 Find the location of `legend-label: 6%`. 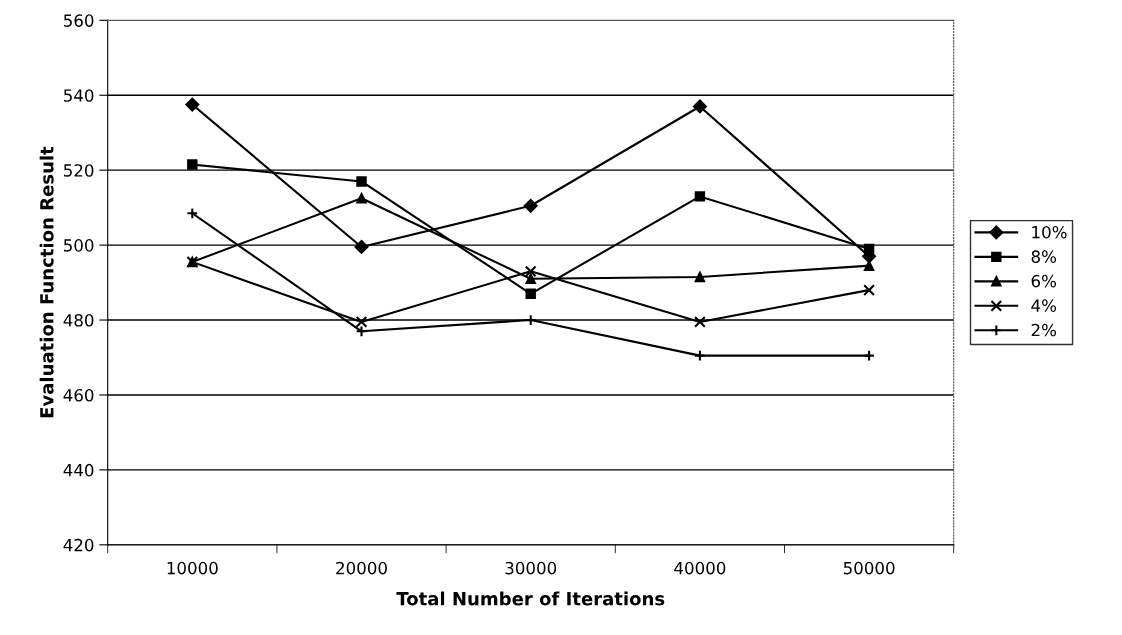

legend-label: 6% is located at coordinates (1044, 281).